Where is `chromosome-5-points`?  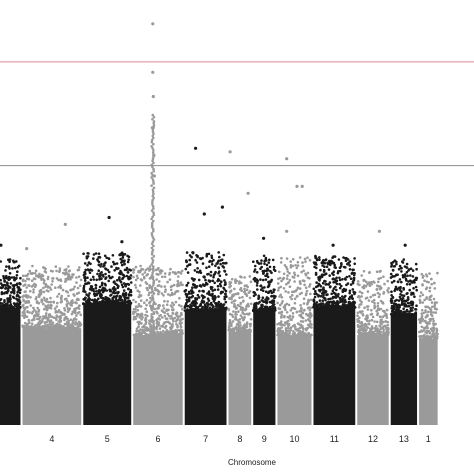 chromosome-5-points is located at coordinates (107, 260).